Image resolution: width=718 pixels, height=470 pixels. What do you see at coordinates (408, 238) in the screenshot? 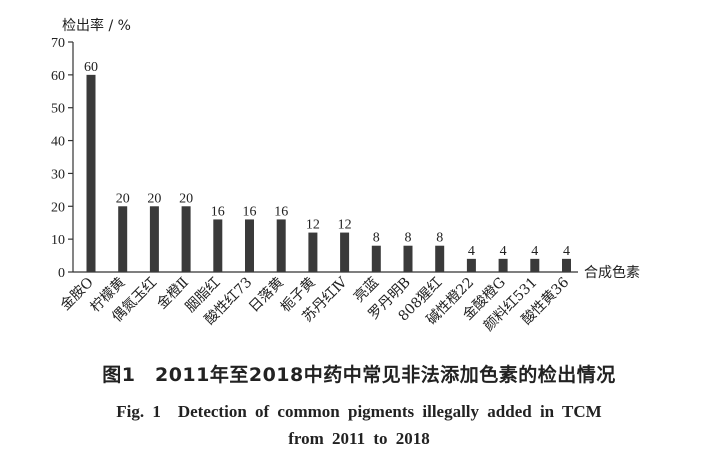
I see `data-label-10: 8` at bounding box center [408, 238].